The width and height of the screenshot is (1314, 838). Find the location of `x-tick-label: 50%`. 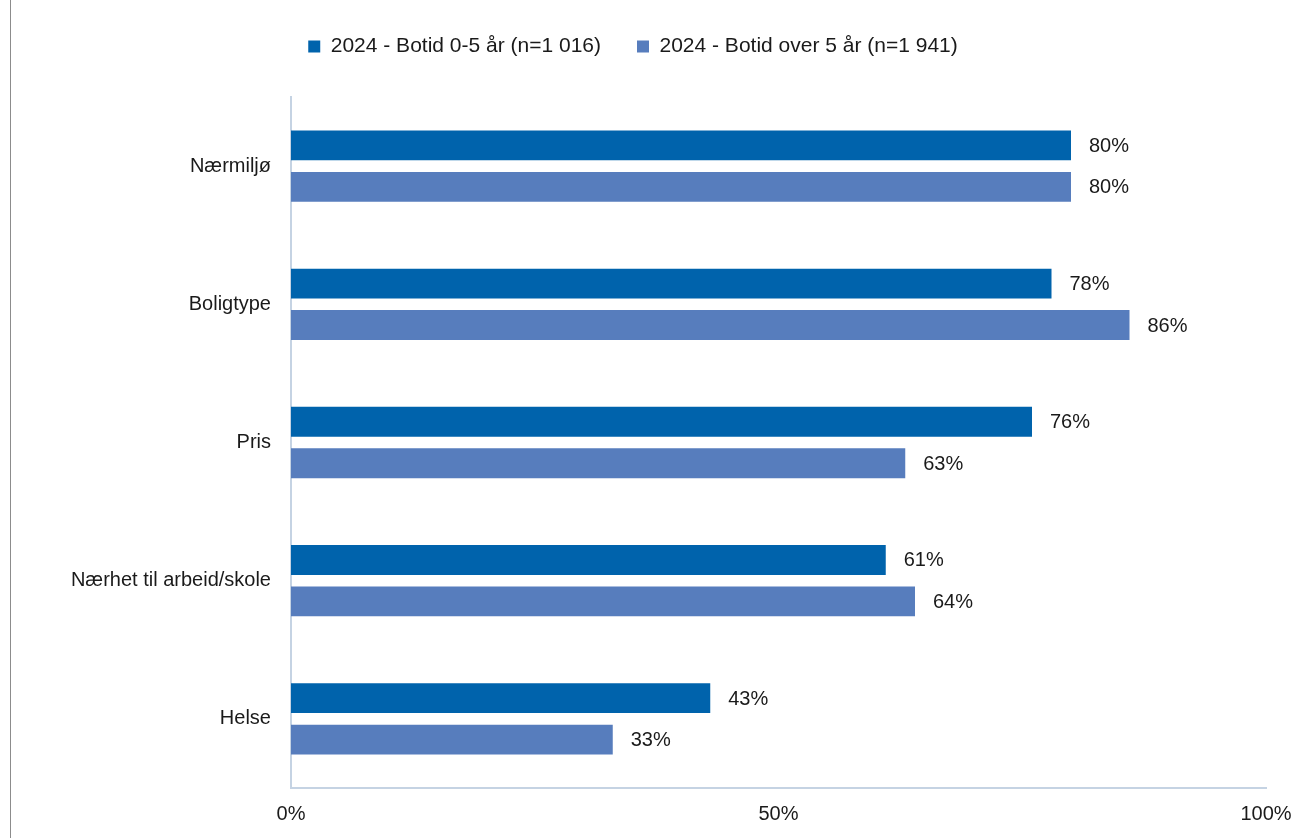

x-tick-label: 50% is located at coordinates (778, 812).